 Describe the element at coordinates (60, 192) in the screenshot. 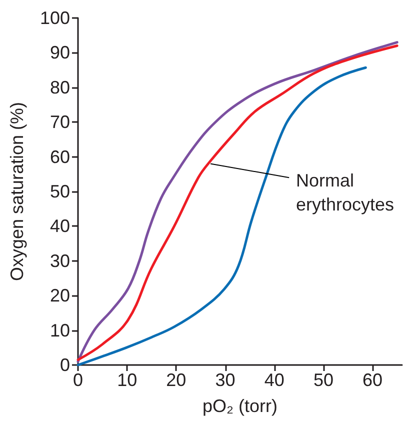

I see `y-tick-label: 50` at that location.